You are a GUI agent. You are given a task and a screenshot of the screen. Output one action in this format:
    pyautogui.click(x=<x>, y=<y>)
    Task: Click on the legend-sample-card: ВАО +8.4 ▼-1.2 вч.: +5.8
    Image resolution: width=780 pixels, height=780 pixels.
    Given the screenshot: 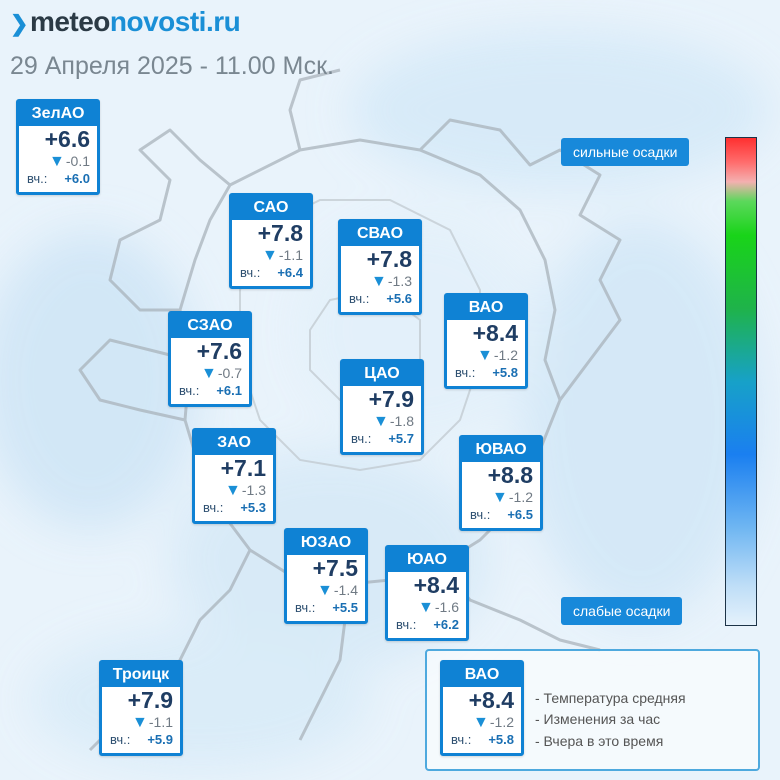 What is the action you would take?
    pyautogui.click(x=482, y=708)
    